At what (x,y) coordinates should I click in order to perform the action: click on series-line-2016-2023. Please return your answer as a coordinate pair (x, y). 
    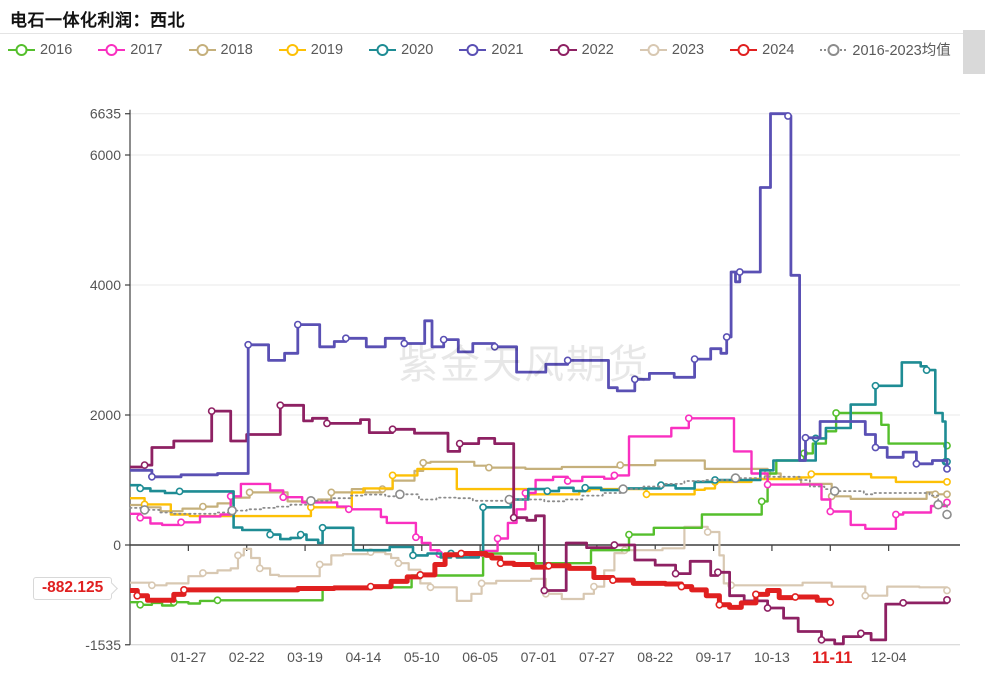
    Looking at the image, I should click on (538, 495).